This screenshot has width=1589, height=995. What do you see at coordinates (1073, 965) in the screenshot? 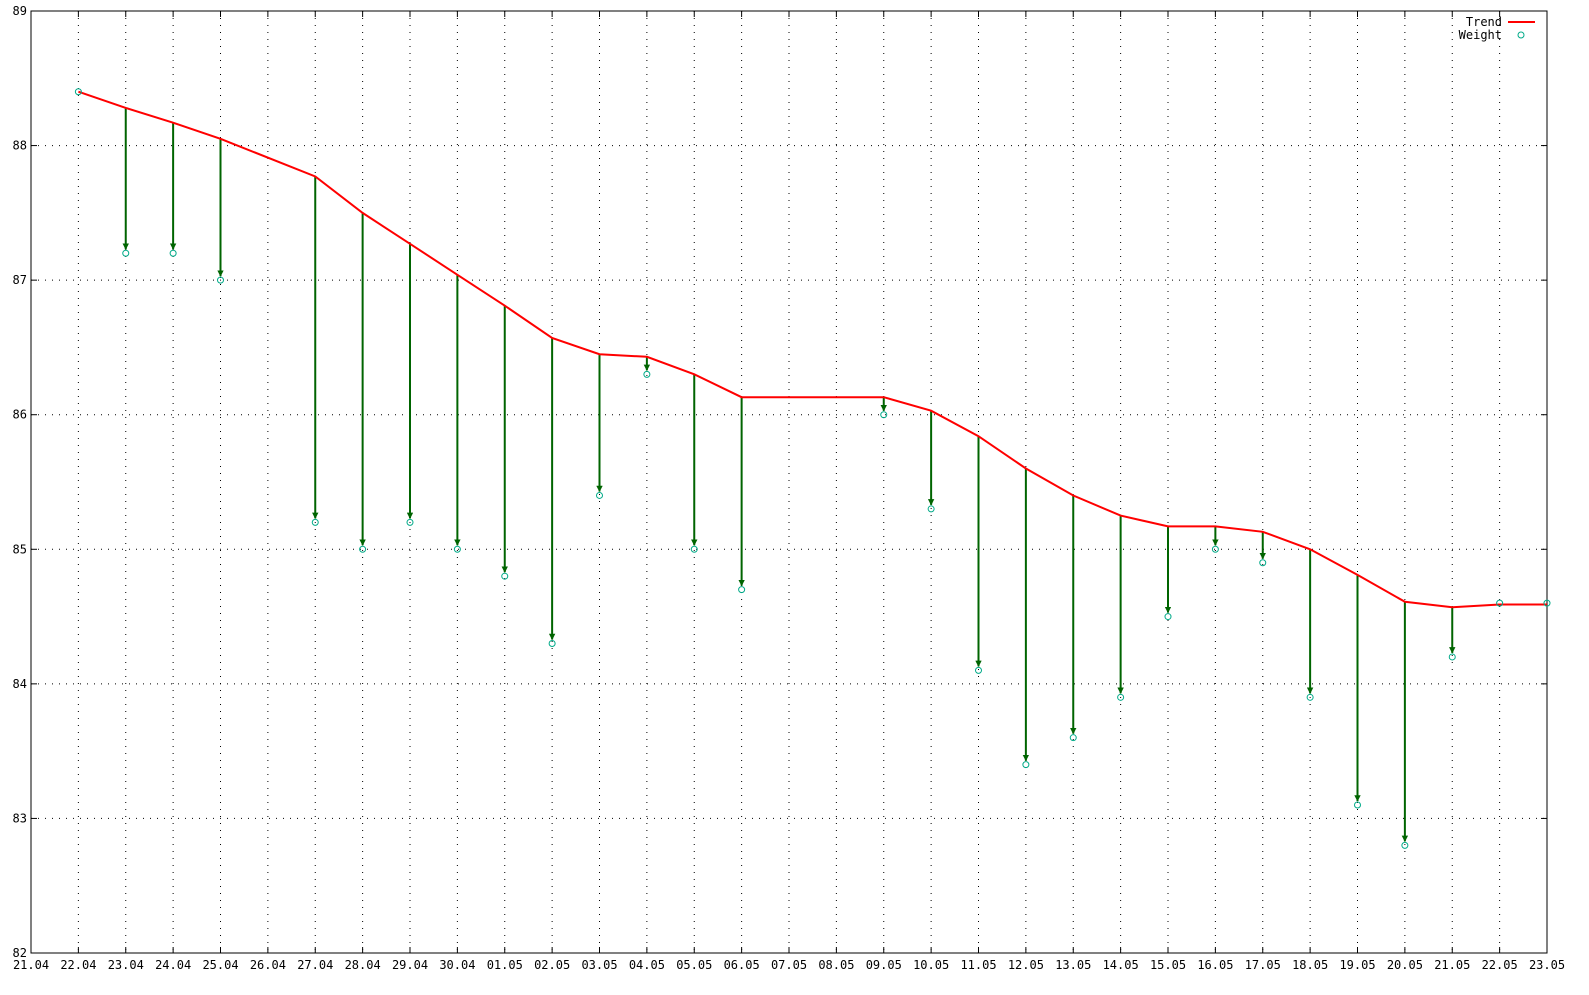
I see `x-tick-label: 13.05` at bounding box center [1073, 965].